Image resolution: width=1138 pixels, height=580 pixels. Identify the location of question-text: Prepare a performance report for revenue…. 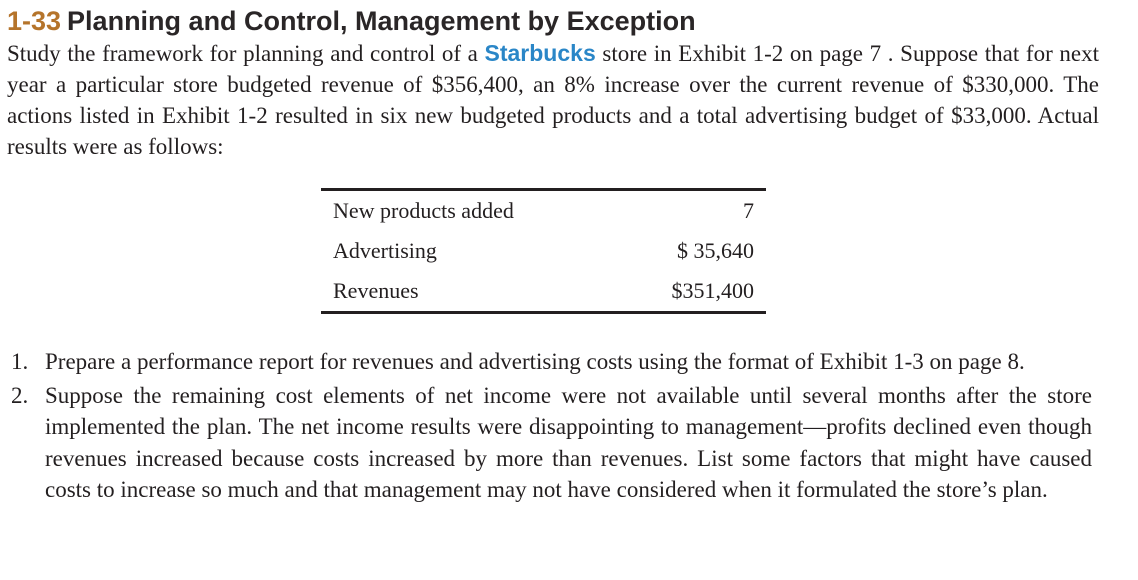
(535, 361).